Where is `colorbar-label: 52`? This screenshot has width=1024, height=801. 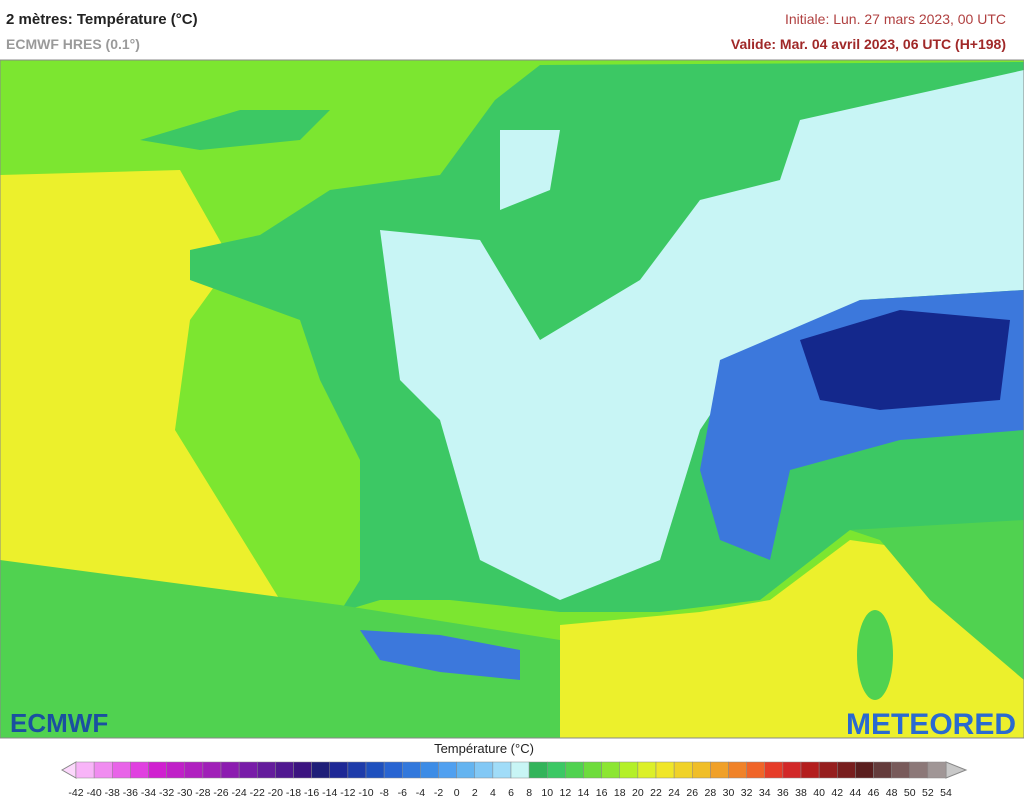 colorbar-label: 52 is located at coordinates (928, 793).